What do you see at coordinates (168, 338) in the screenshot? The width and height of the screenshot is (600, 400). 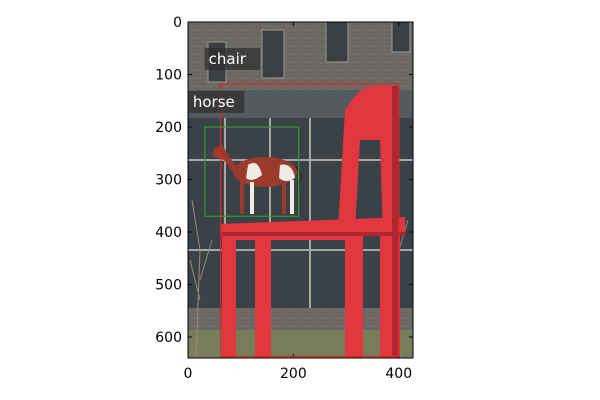 I see `y-tick-label: 600` at bounding box center [168, 338].